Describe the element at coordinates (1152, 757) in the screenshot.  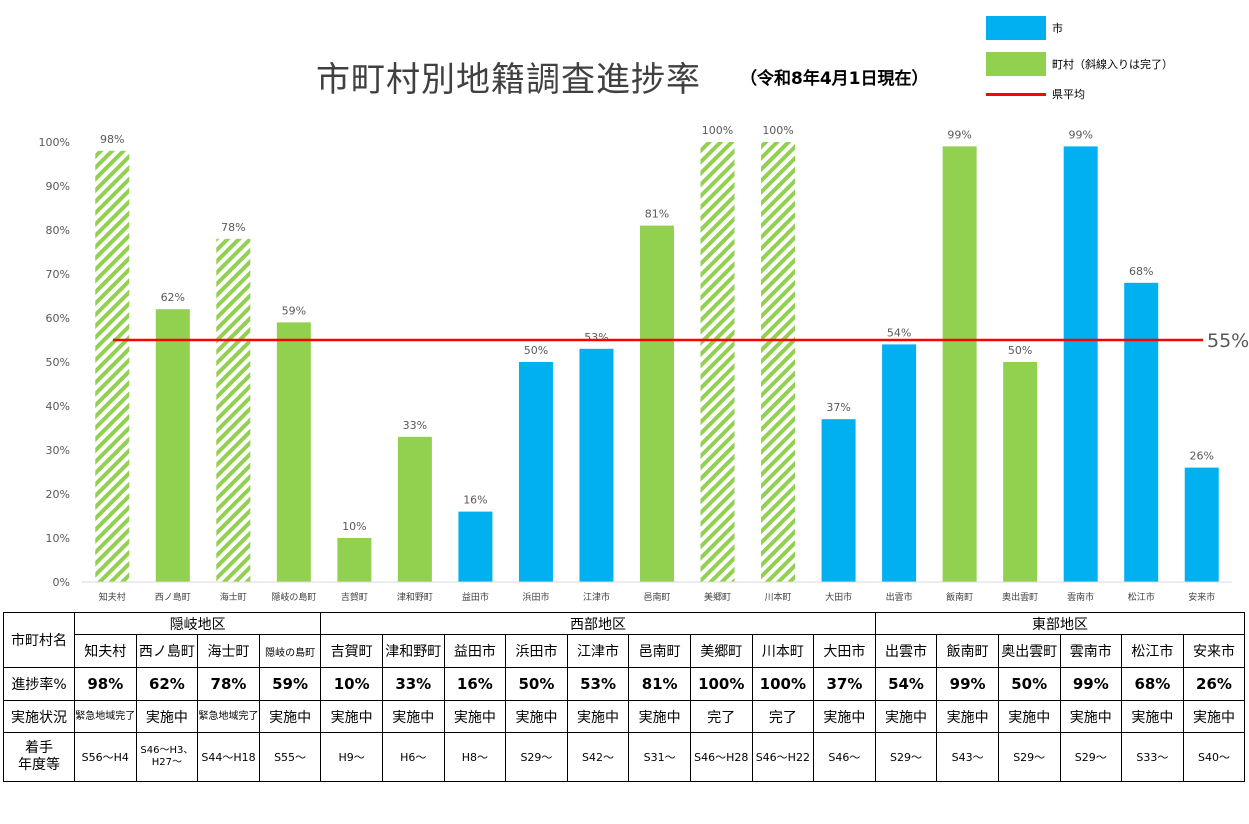
I see `start-year-value: S33～` at that location.